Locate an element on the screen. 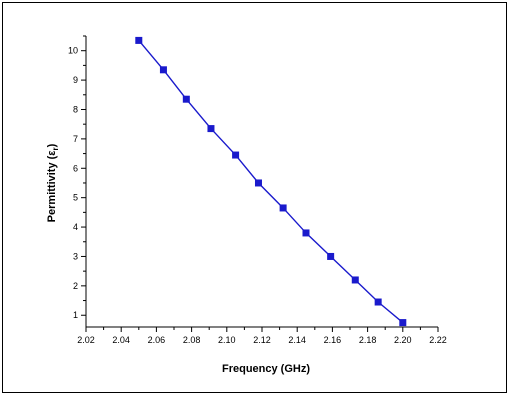 The width and height of the screenshot is (511, 397). y-tick-label: 3 is located at coordinates (75, 256).